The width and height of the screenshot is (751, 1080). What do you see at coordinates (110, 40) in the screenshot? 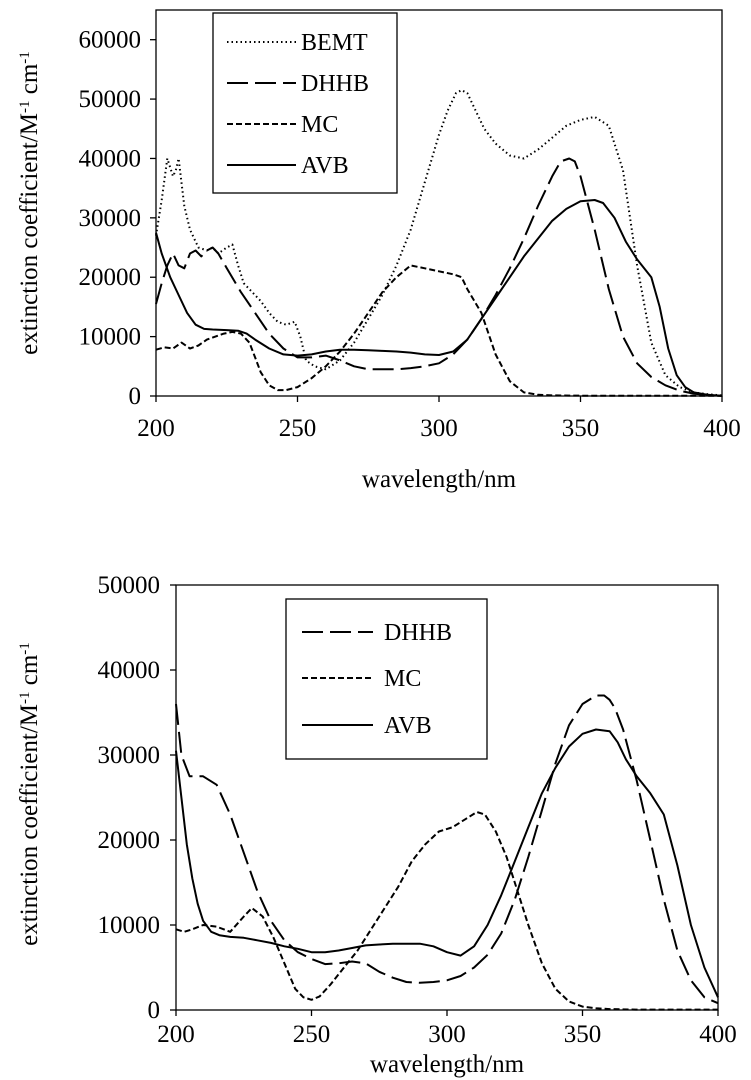
I see `y-tick-label: 60000` at bounding box center [110, 40].